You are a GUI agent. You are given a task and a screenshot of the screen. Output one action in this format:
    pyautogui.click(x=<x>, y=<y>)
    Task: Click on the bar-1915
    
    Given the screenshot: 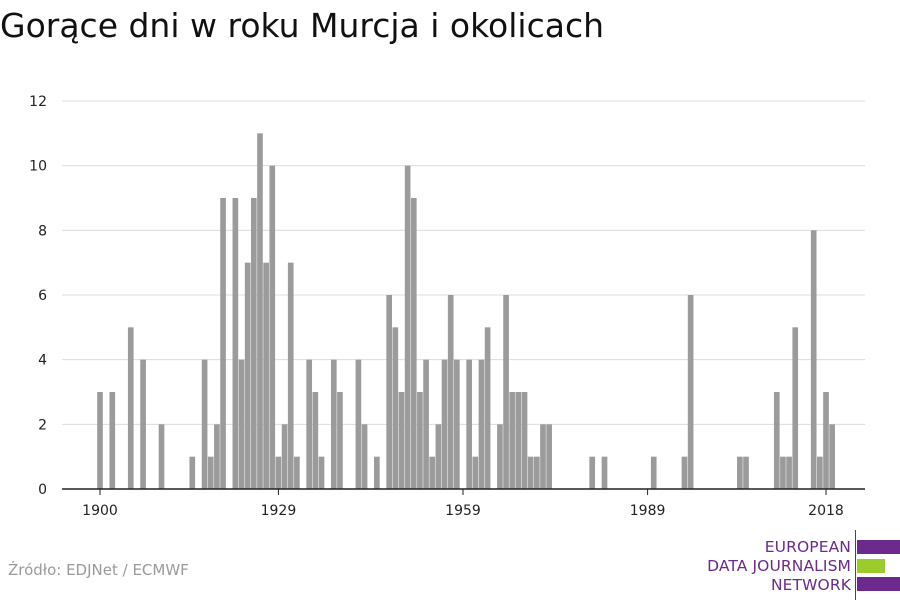 What is the action you would take?
    pyautogui.click(x=192, y=472)
    